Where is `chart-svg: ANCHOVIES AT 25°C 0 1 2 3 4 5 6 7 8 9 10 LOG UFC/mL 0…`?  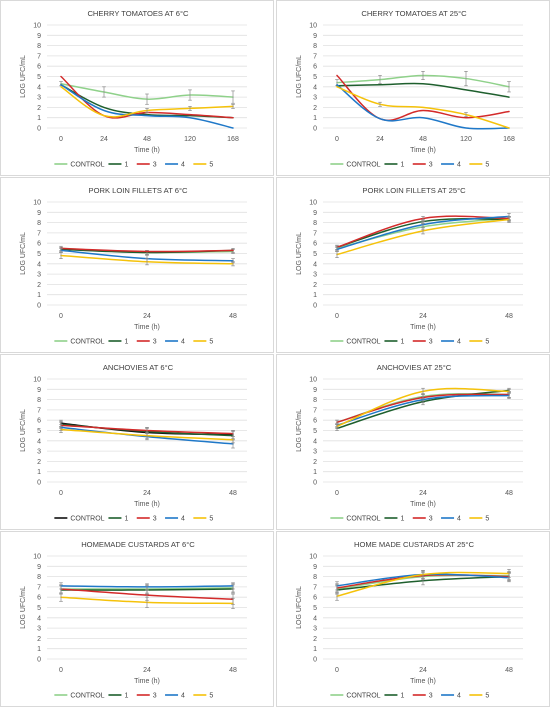
chart-svg: ANCHOVIES AT 25°C 0 1 2 3 4 5 6 7 8 9 10 LOG UFC/mL 0… is located at coordinates (409, 443).